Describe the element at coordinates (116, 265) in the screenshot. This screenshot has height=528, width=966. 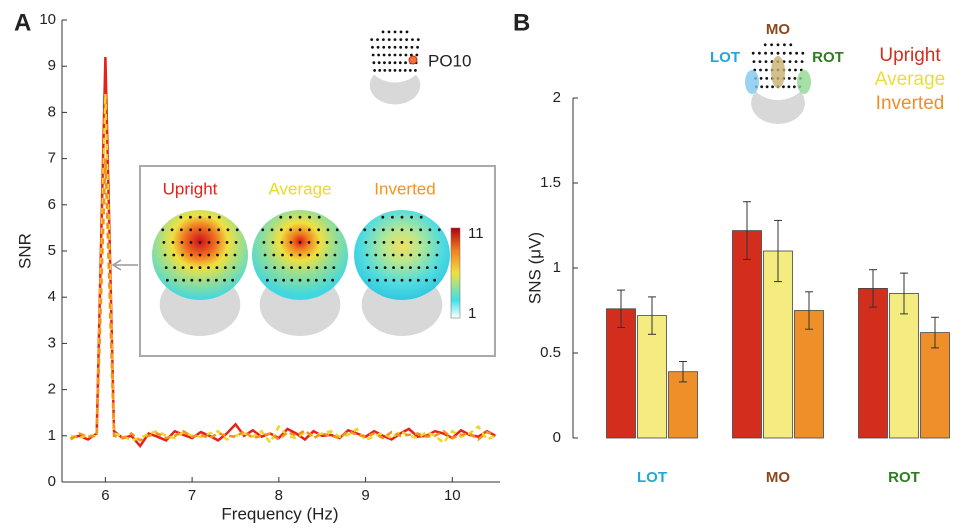
I see `inset-arrow-head` at that location.